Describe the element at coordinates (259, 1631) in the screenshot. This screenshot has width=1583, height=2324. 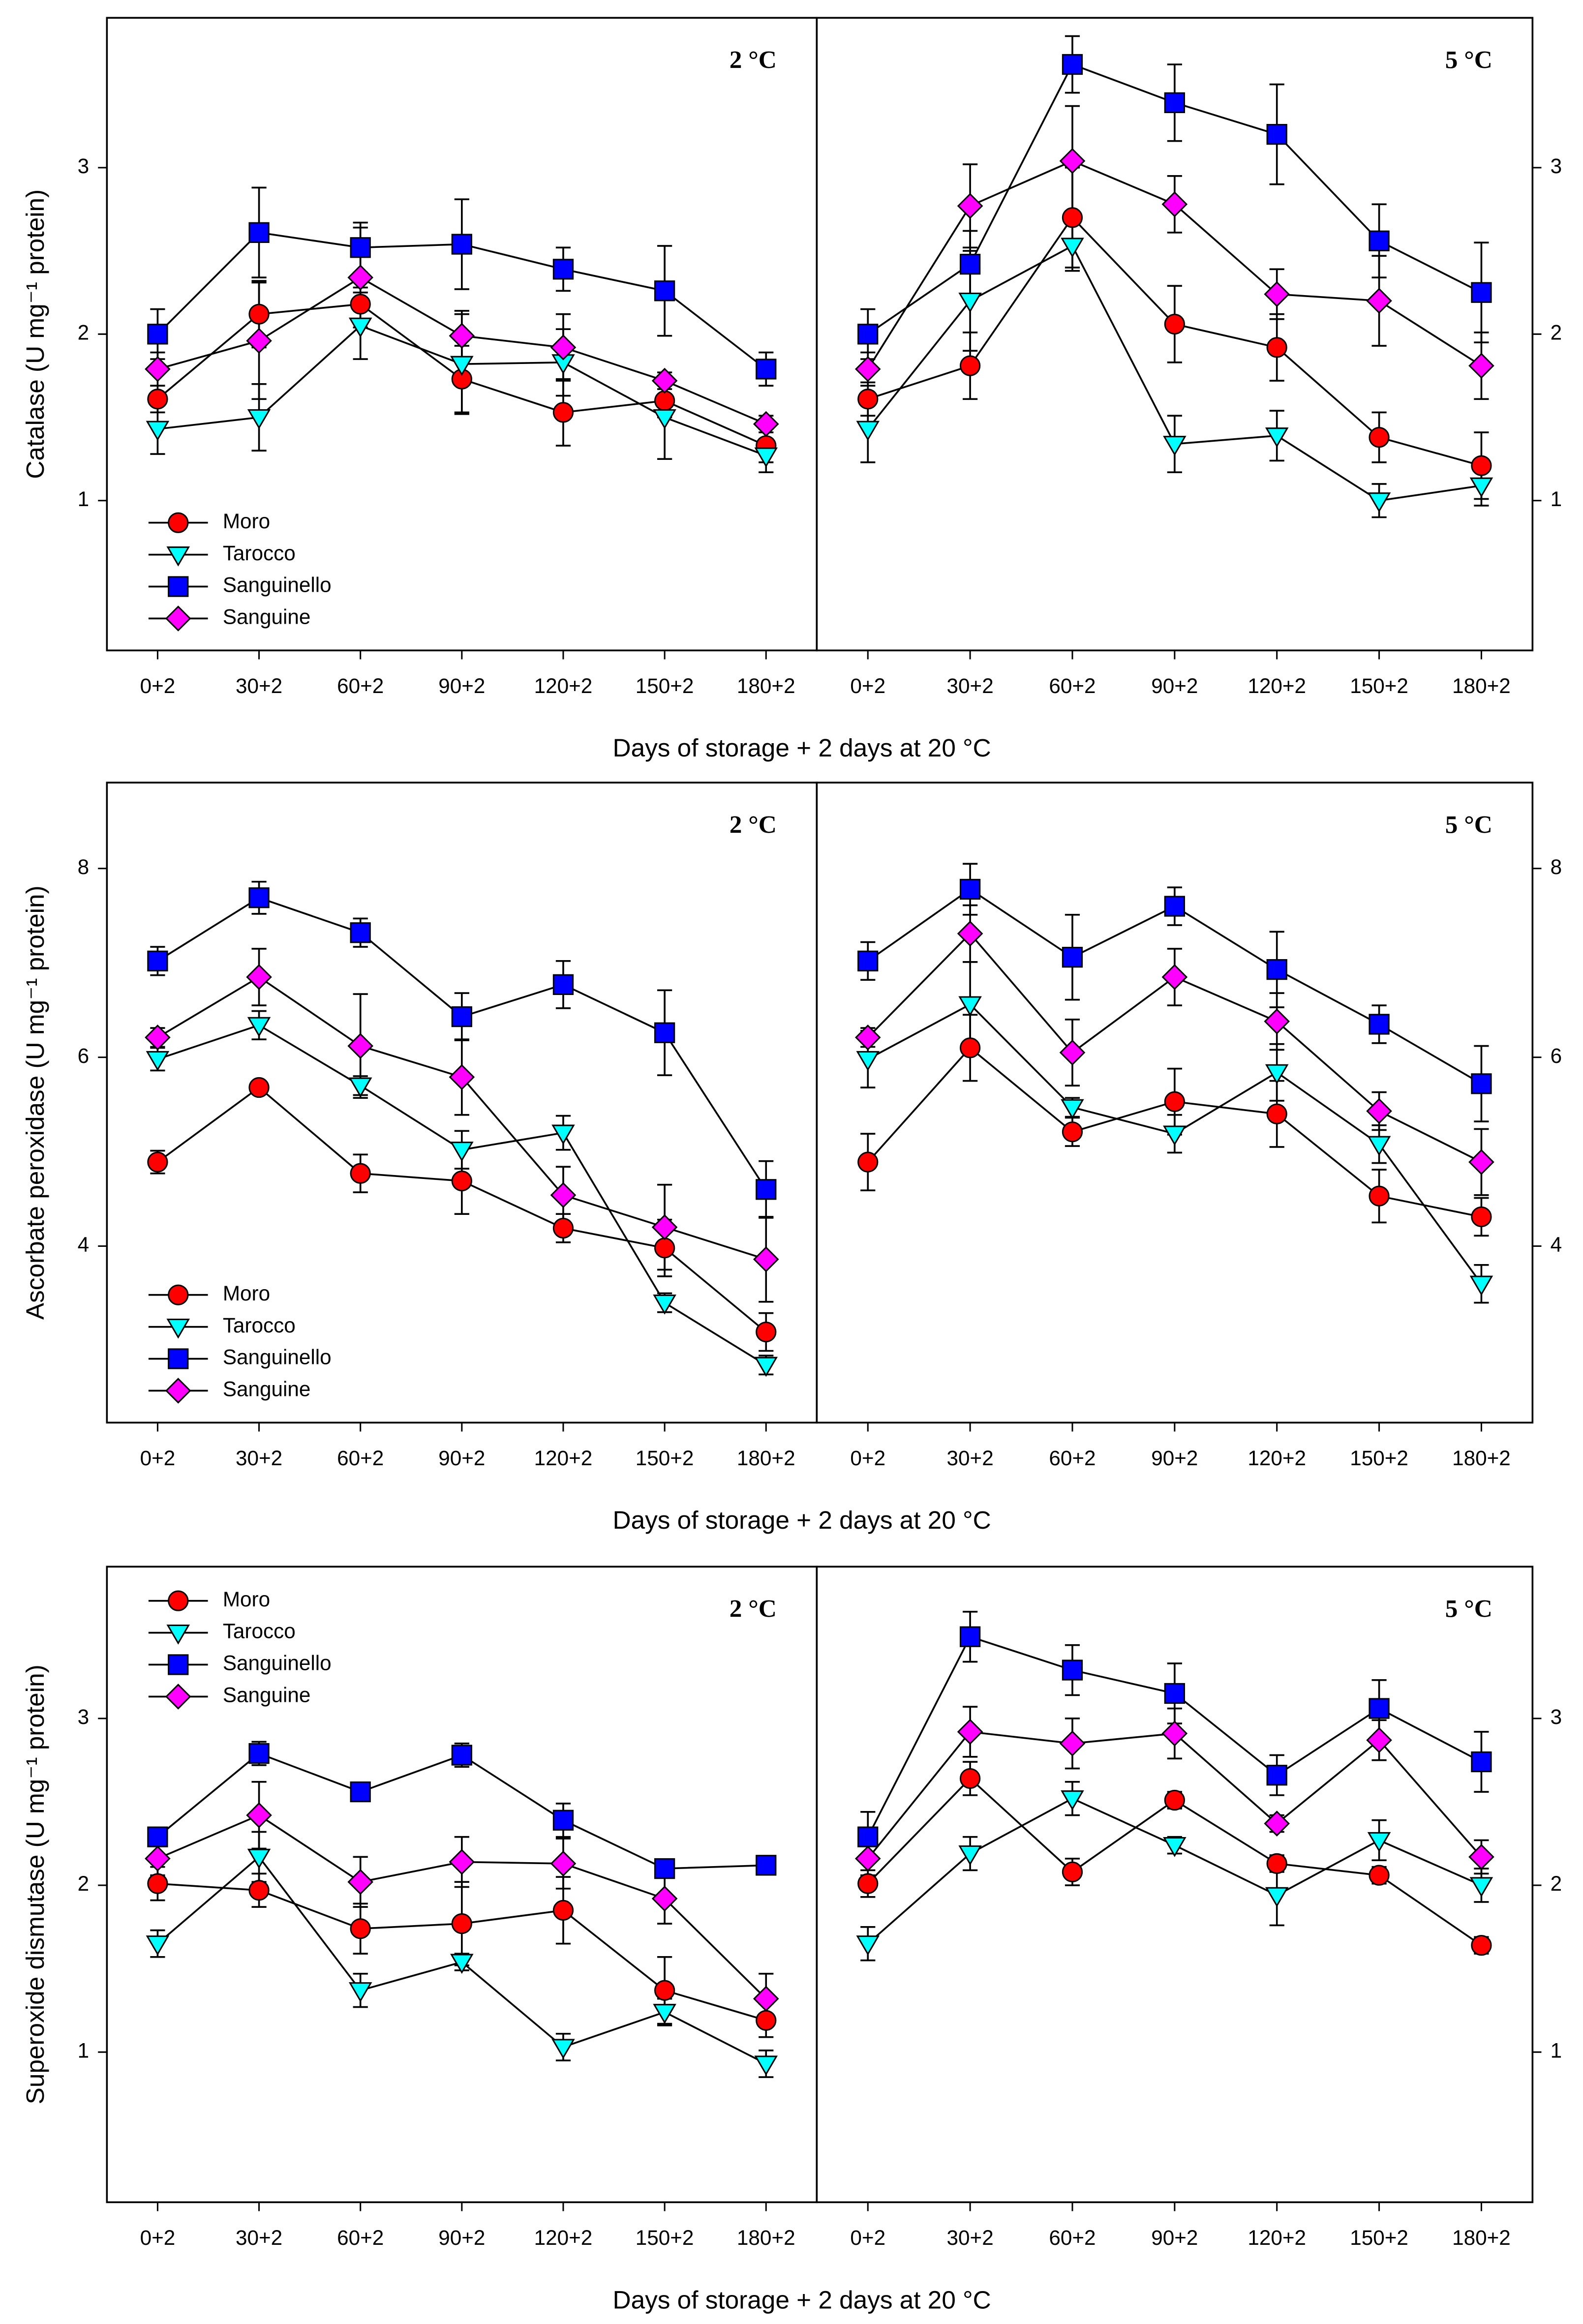
I see `legend-label: Tarocco` at that location.